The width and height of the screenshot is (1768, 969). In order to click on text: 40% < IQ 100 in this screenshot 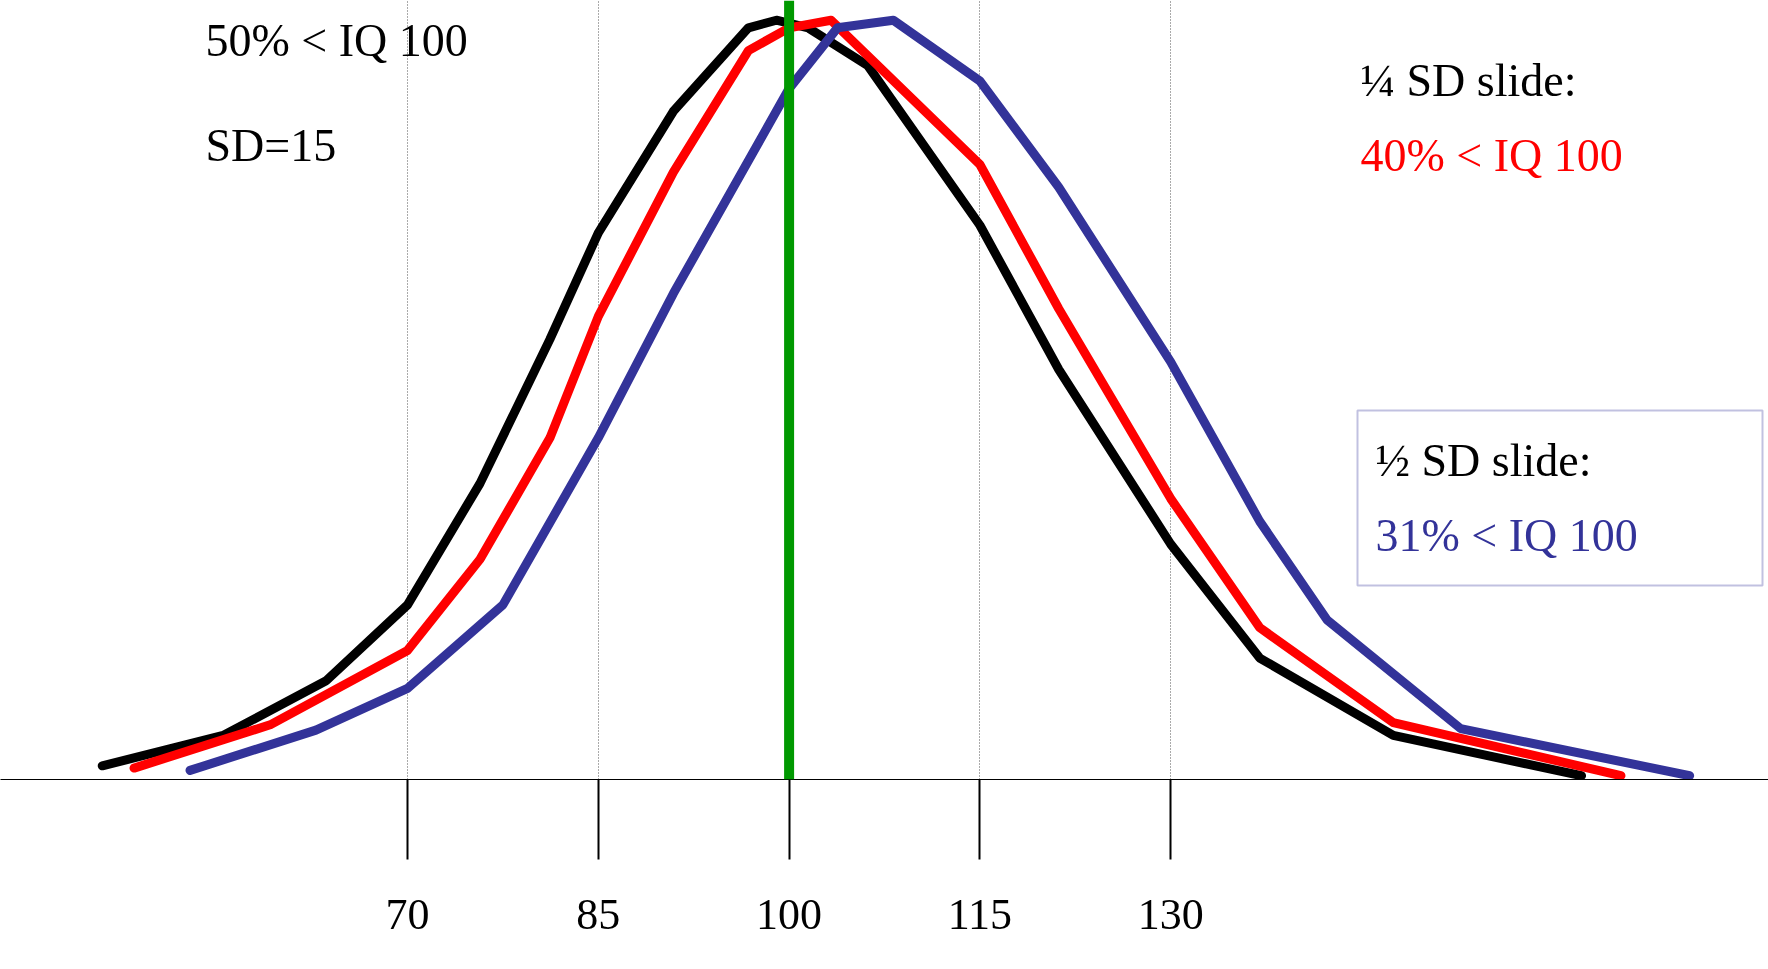, I will do `click(1491, 155)`.